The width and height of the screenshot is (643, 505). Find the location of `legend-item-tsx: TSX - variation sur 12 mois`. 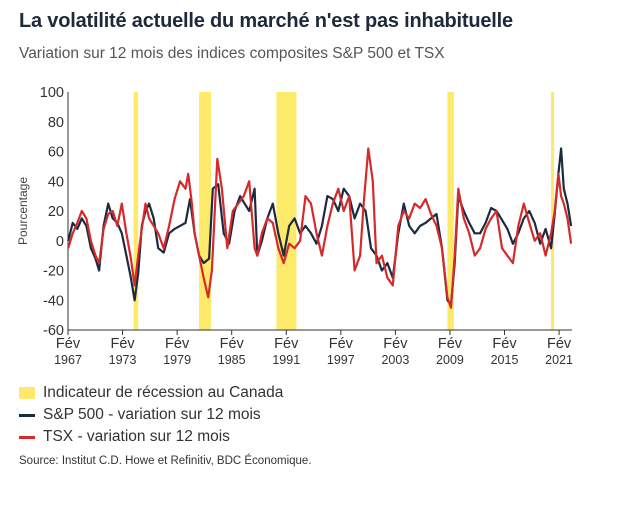

legend-item-tsx: TSX - variation sur 12 mois is located at coordinates (151, 437).